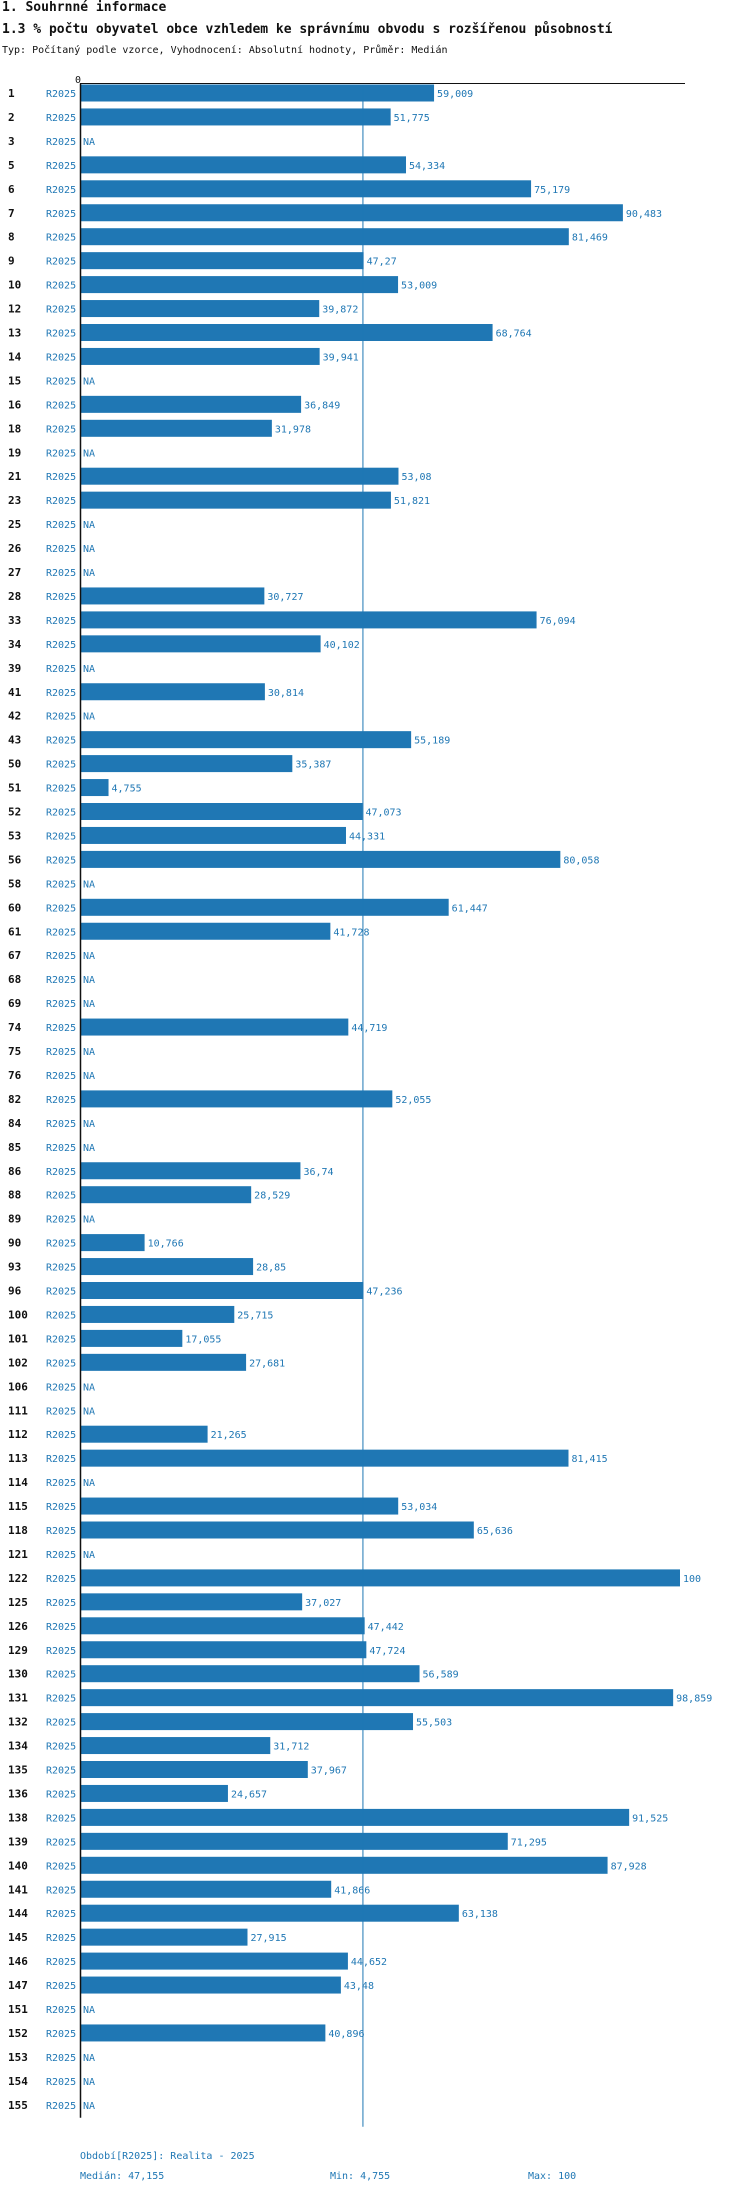 This screenshot has width=750, height=2192. I want to click on category-label: 16, so click(15, 404).